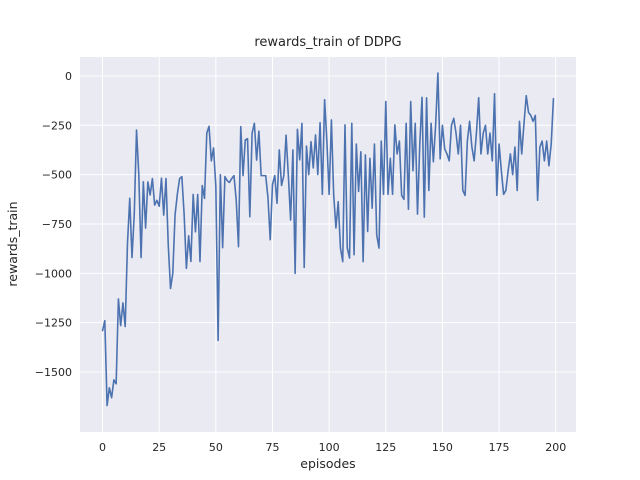  What do you see at coordinates (53, 273) in the screenshot?
I see `y-tick-label: −1000` at bounding box center [53, 273].